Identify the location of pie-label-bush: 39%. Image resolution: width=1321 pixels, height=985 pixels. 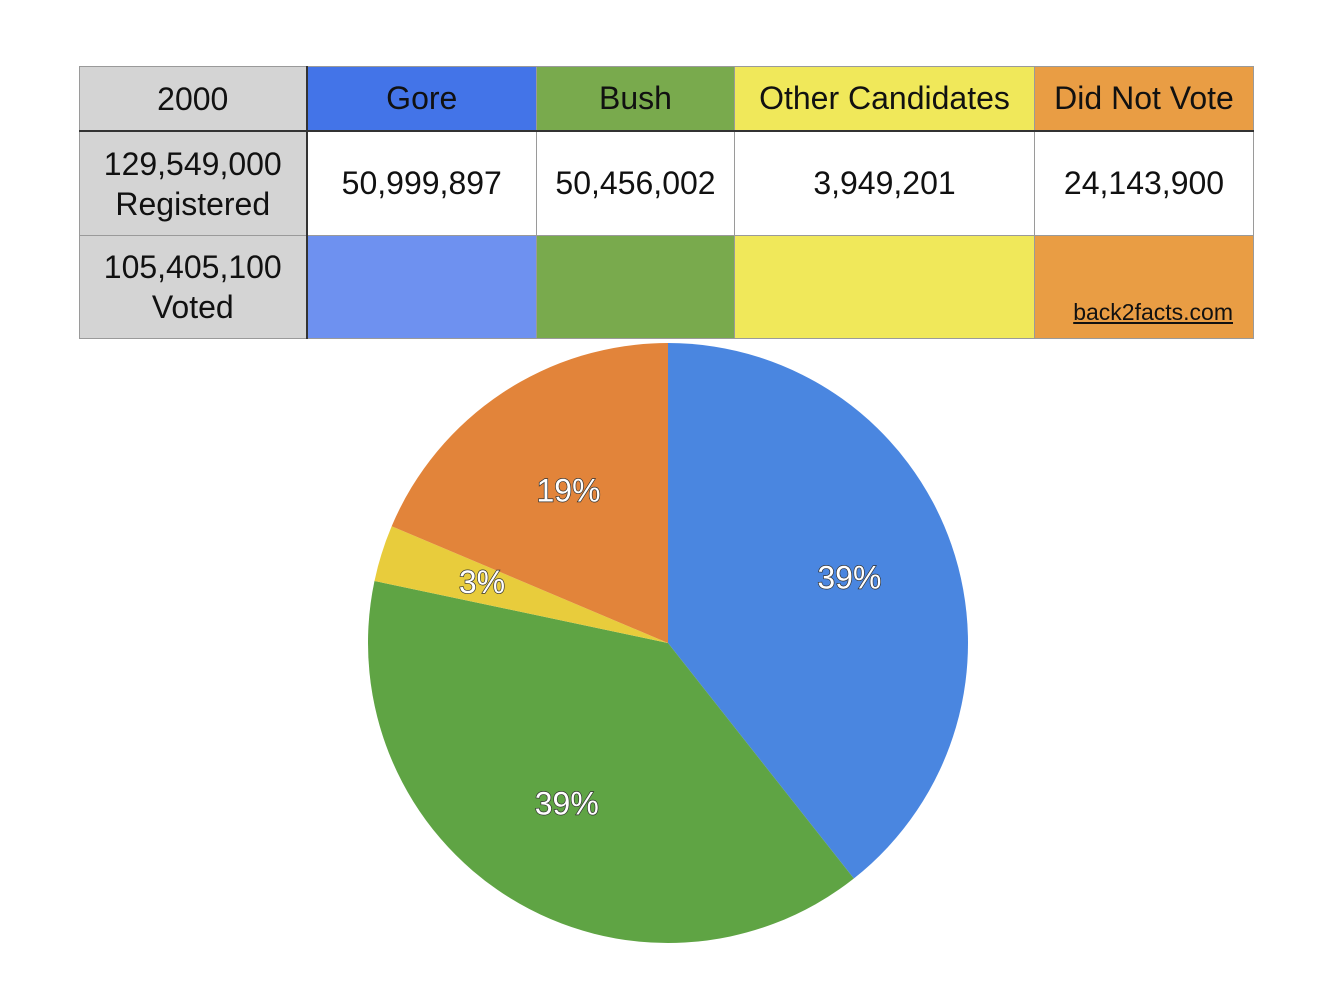
(567, 804).